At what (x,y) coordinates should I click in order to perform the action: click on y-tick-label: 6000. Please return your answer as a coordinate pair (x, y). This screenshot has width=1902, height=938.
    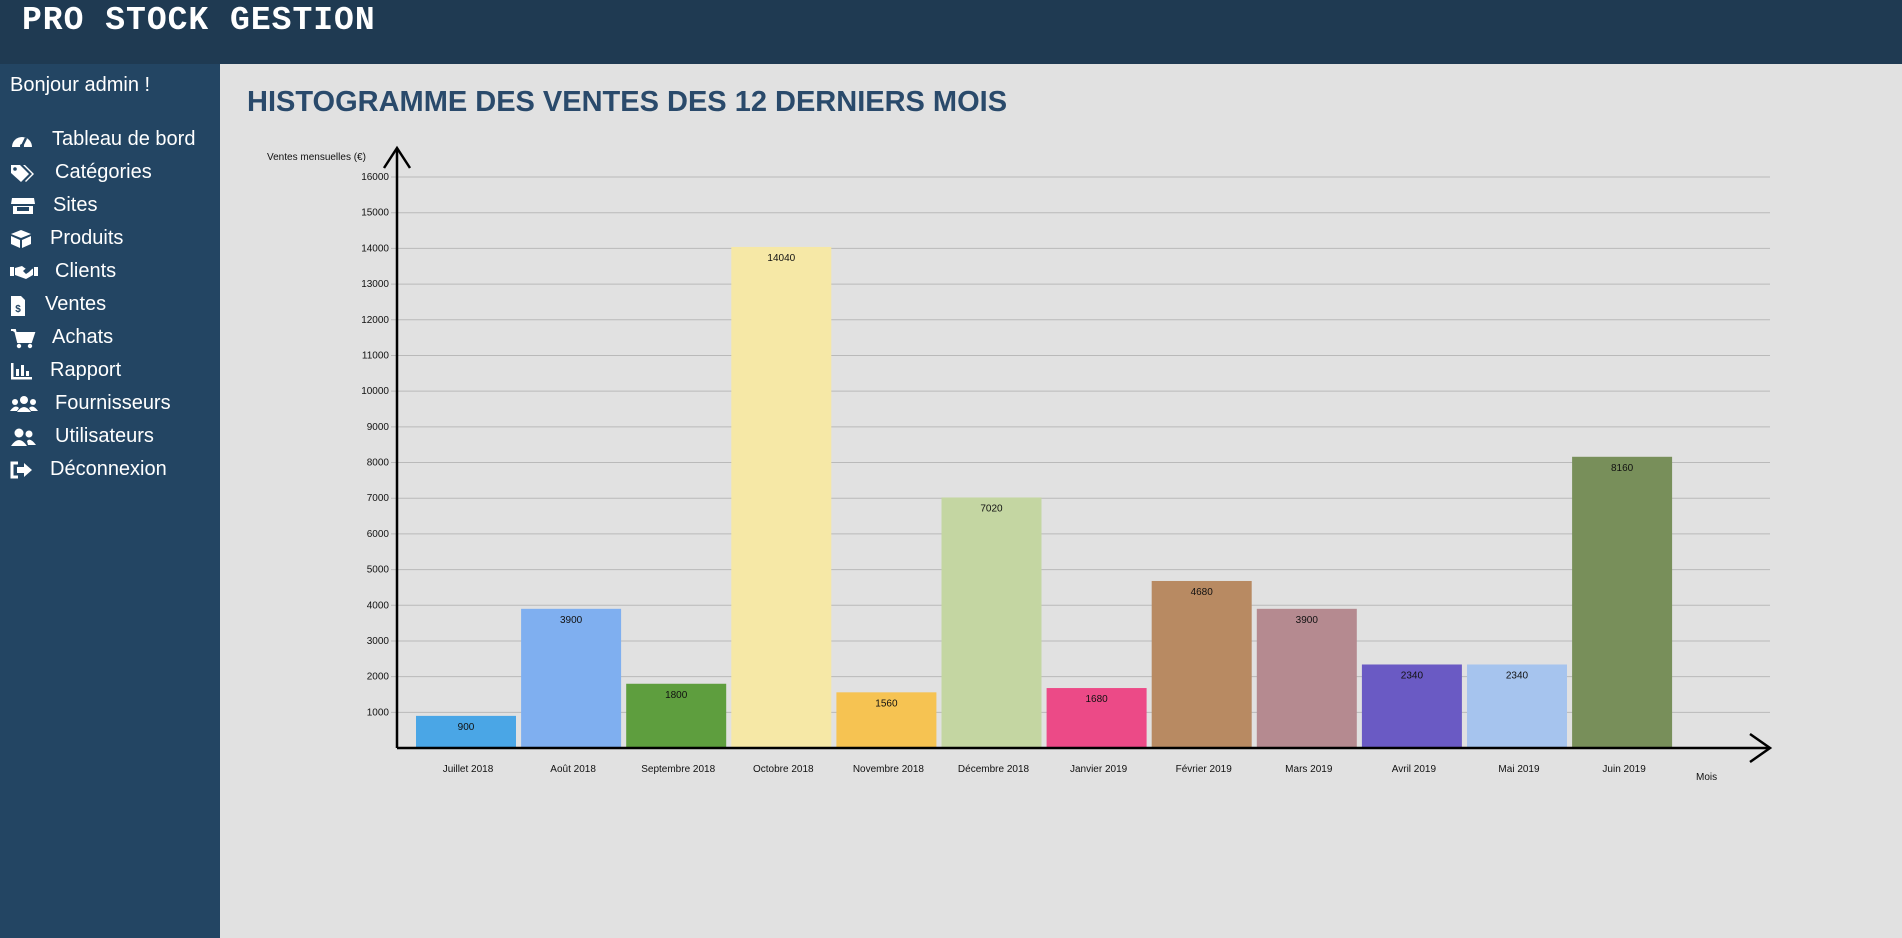
    Looking at the image, I should click on (378, 534).